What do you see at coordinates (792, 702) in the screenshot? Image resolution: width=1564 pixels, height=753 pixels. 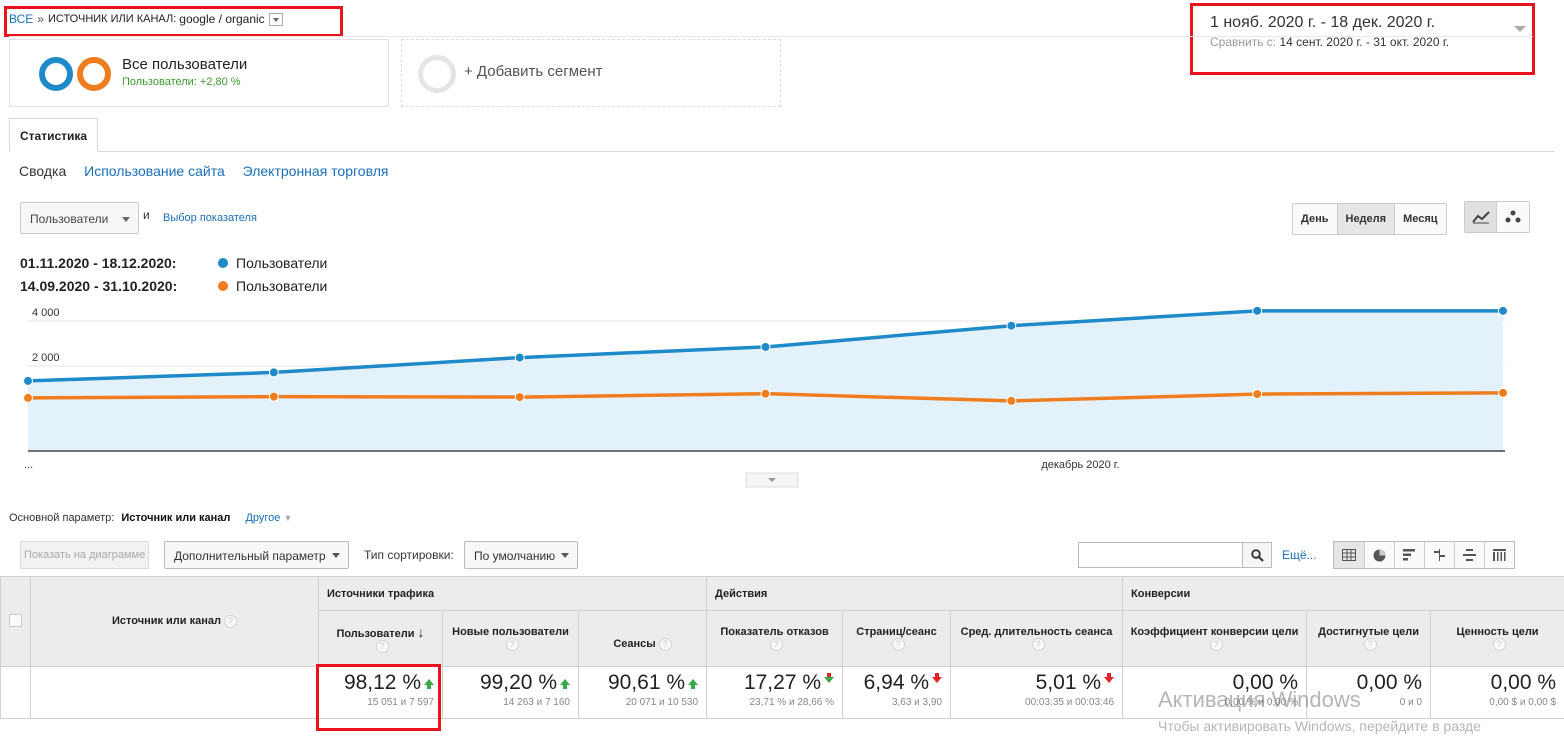 I see `cell-sub: 23,71 % и 28,66 %` at bounding box center [792, 702].